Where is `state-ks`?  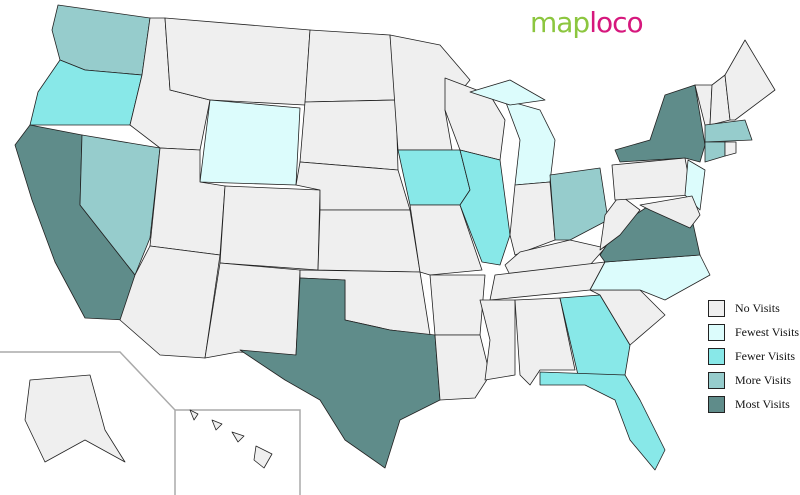 state-ks is located at coordinates (369, 241).